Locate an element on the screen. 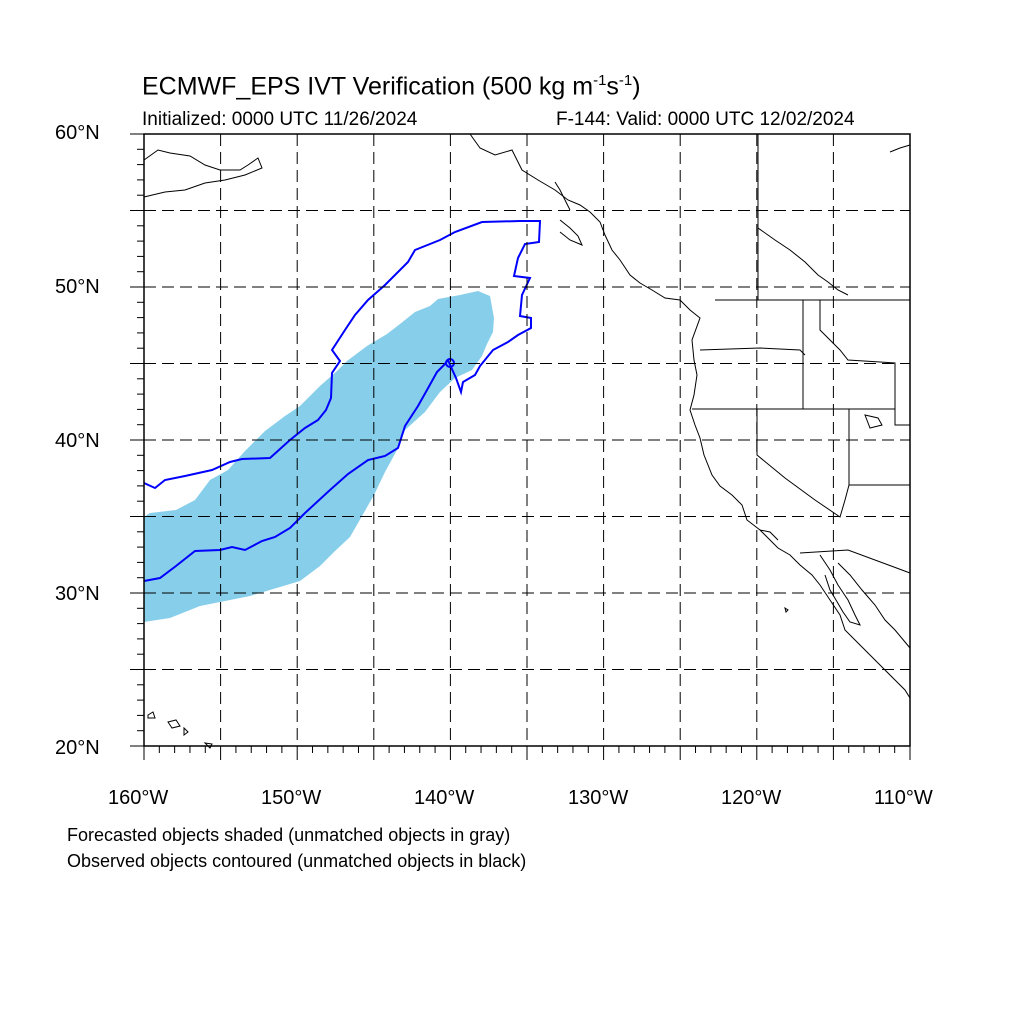 The image size is (1024, 1024). lon-label-120w: 120°W is located at coordinates (751, 798).